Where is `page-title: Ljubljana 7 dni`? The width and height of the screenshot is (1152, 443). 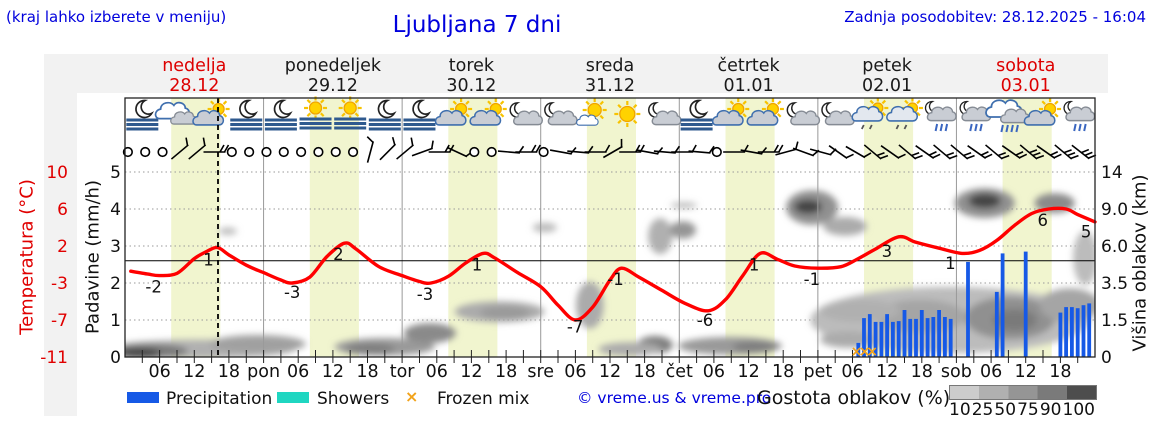
page-title: Ljubljana 7 dni is located at coordinates (477, 25).